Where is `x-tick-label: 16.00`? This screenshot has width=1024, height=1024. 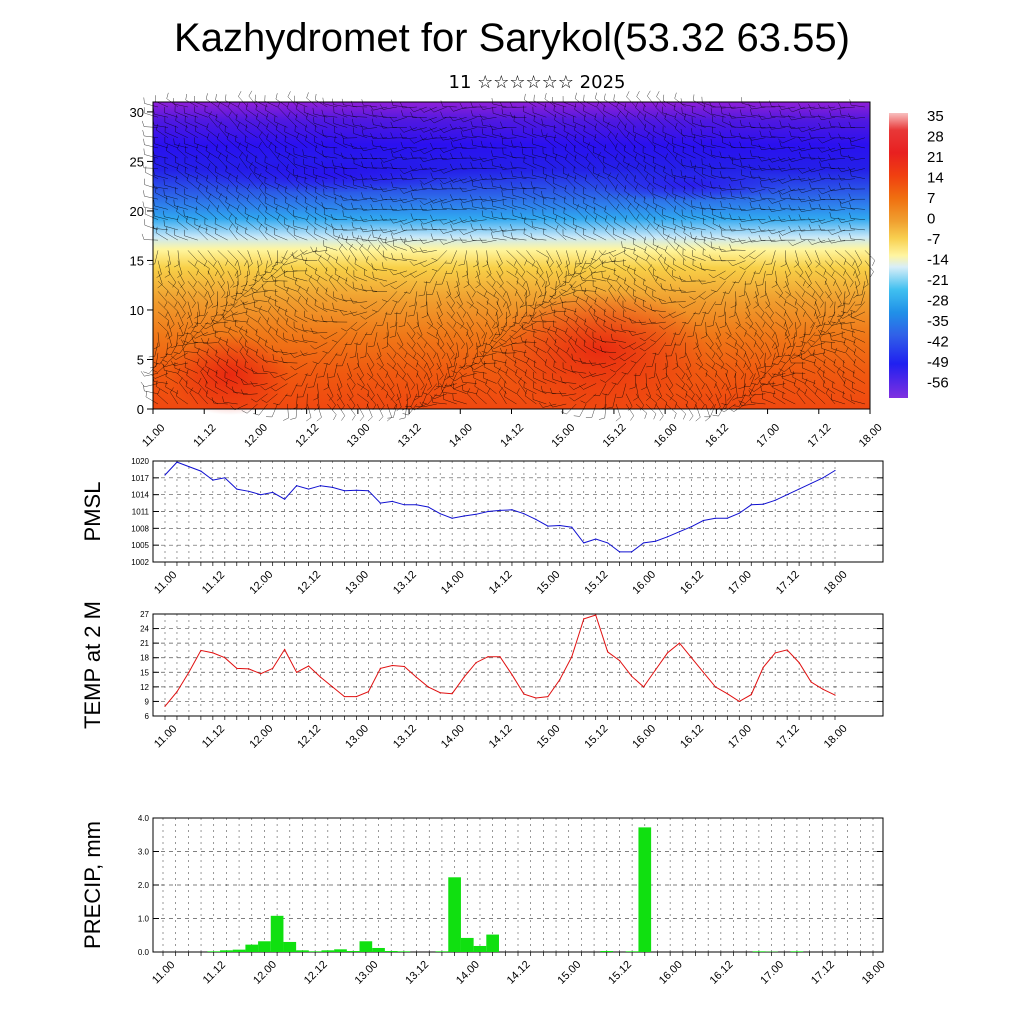 x-tick-label: 16.00 is located at coordinates (671, 973).